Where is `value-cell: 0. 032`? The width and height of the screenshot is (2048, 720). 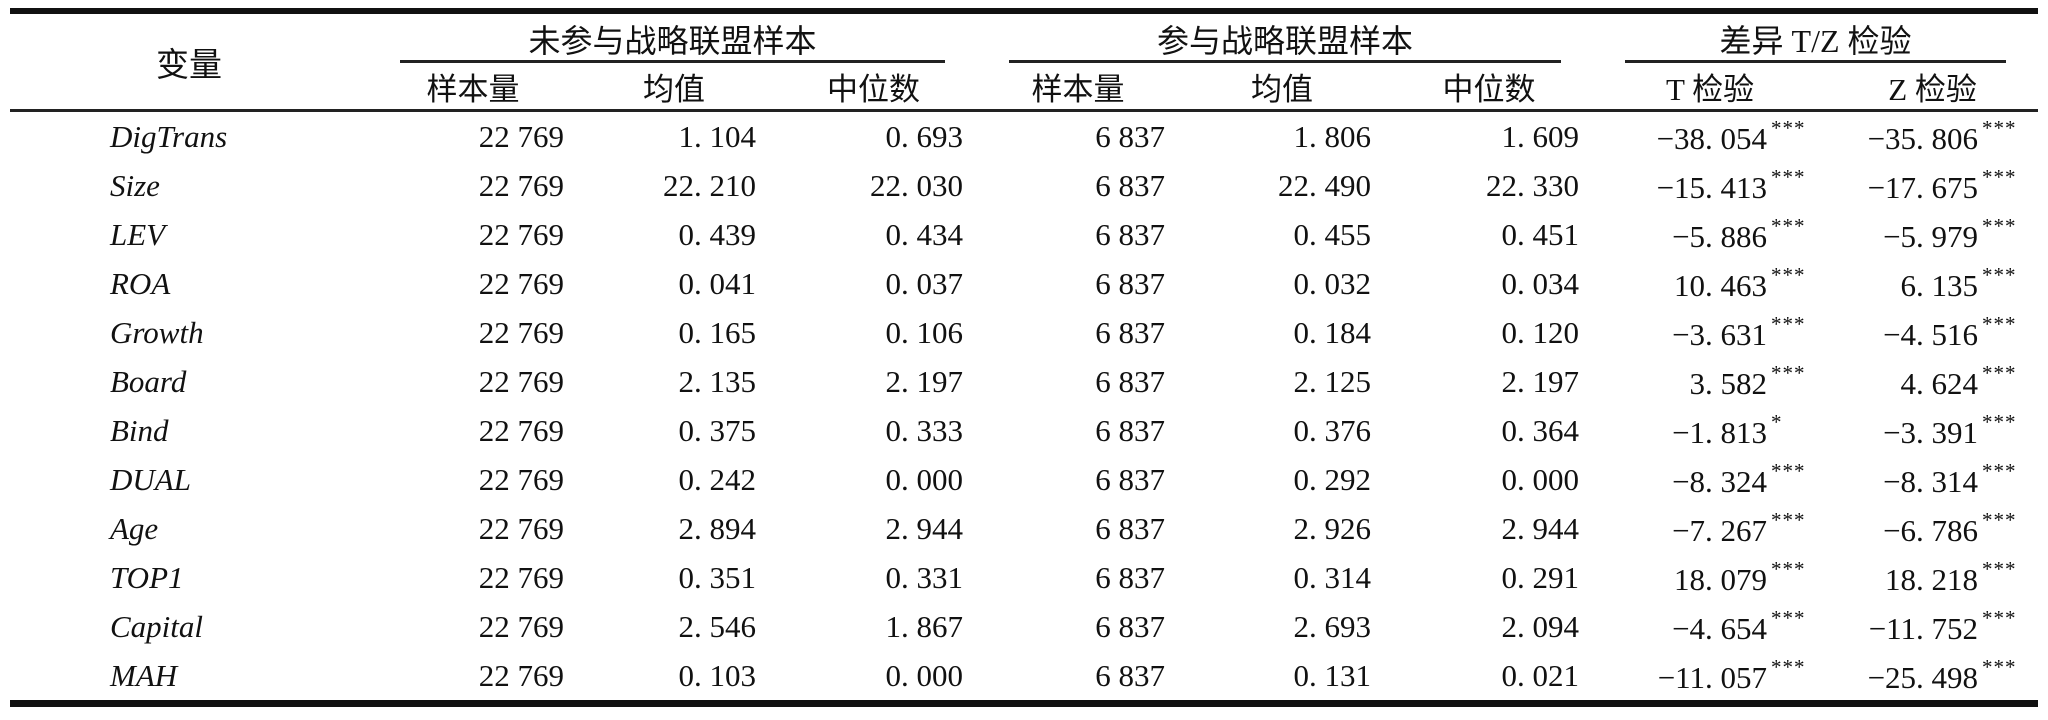 value-cell: 0. 032 is located at coordinates (1332, 283).